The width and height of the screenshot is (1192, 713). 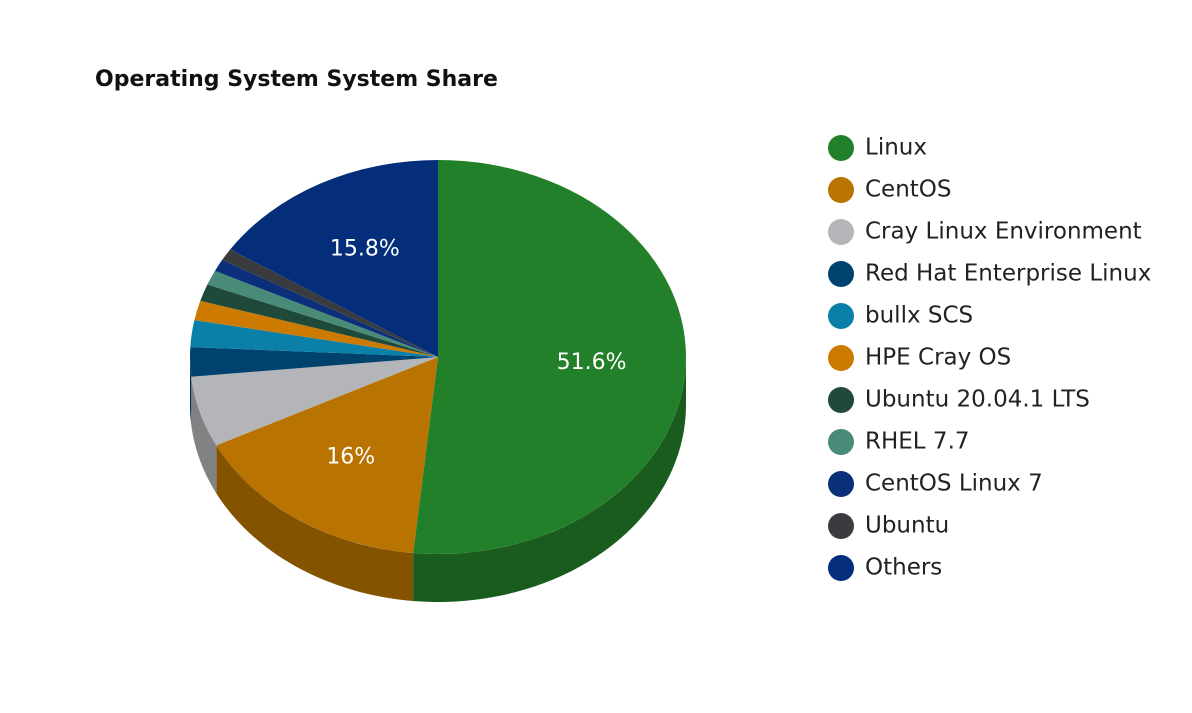 I want to click on legend-label: Red Hat Enterprise Linux, so click(x=1008, y=274).